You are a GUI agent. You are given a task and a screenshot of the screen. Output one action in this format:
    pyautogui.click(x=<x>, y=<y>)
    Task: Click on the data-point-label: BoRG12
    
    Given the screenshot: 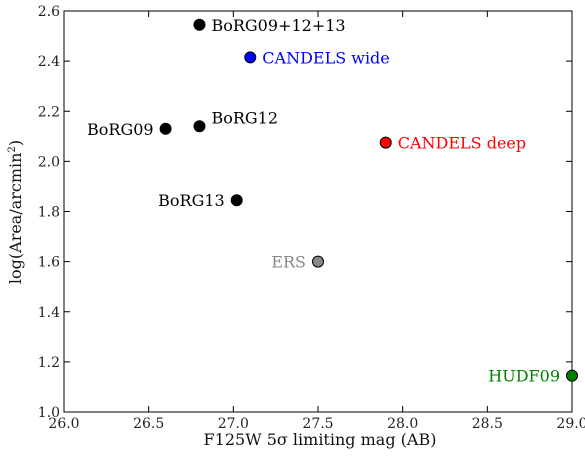 What is the action you would take?
    pyautogui.click(x=244, y=117)
    